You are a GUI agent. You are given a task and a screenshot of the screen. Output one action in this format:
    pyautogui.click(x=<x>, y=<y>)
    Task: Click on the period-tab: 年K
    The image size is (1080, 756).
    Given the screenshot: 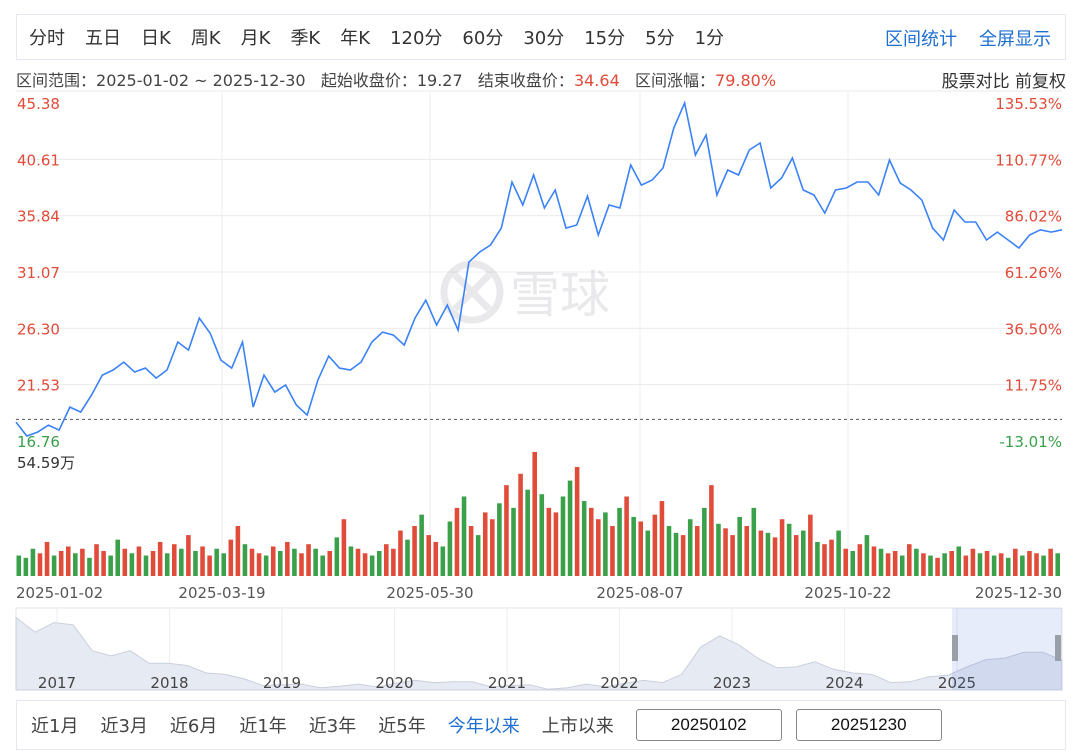 What is the action you would take?
    pyautogui.click(x=355, y=38)
    